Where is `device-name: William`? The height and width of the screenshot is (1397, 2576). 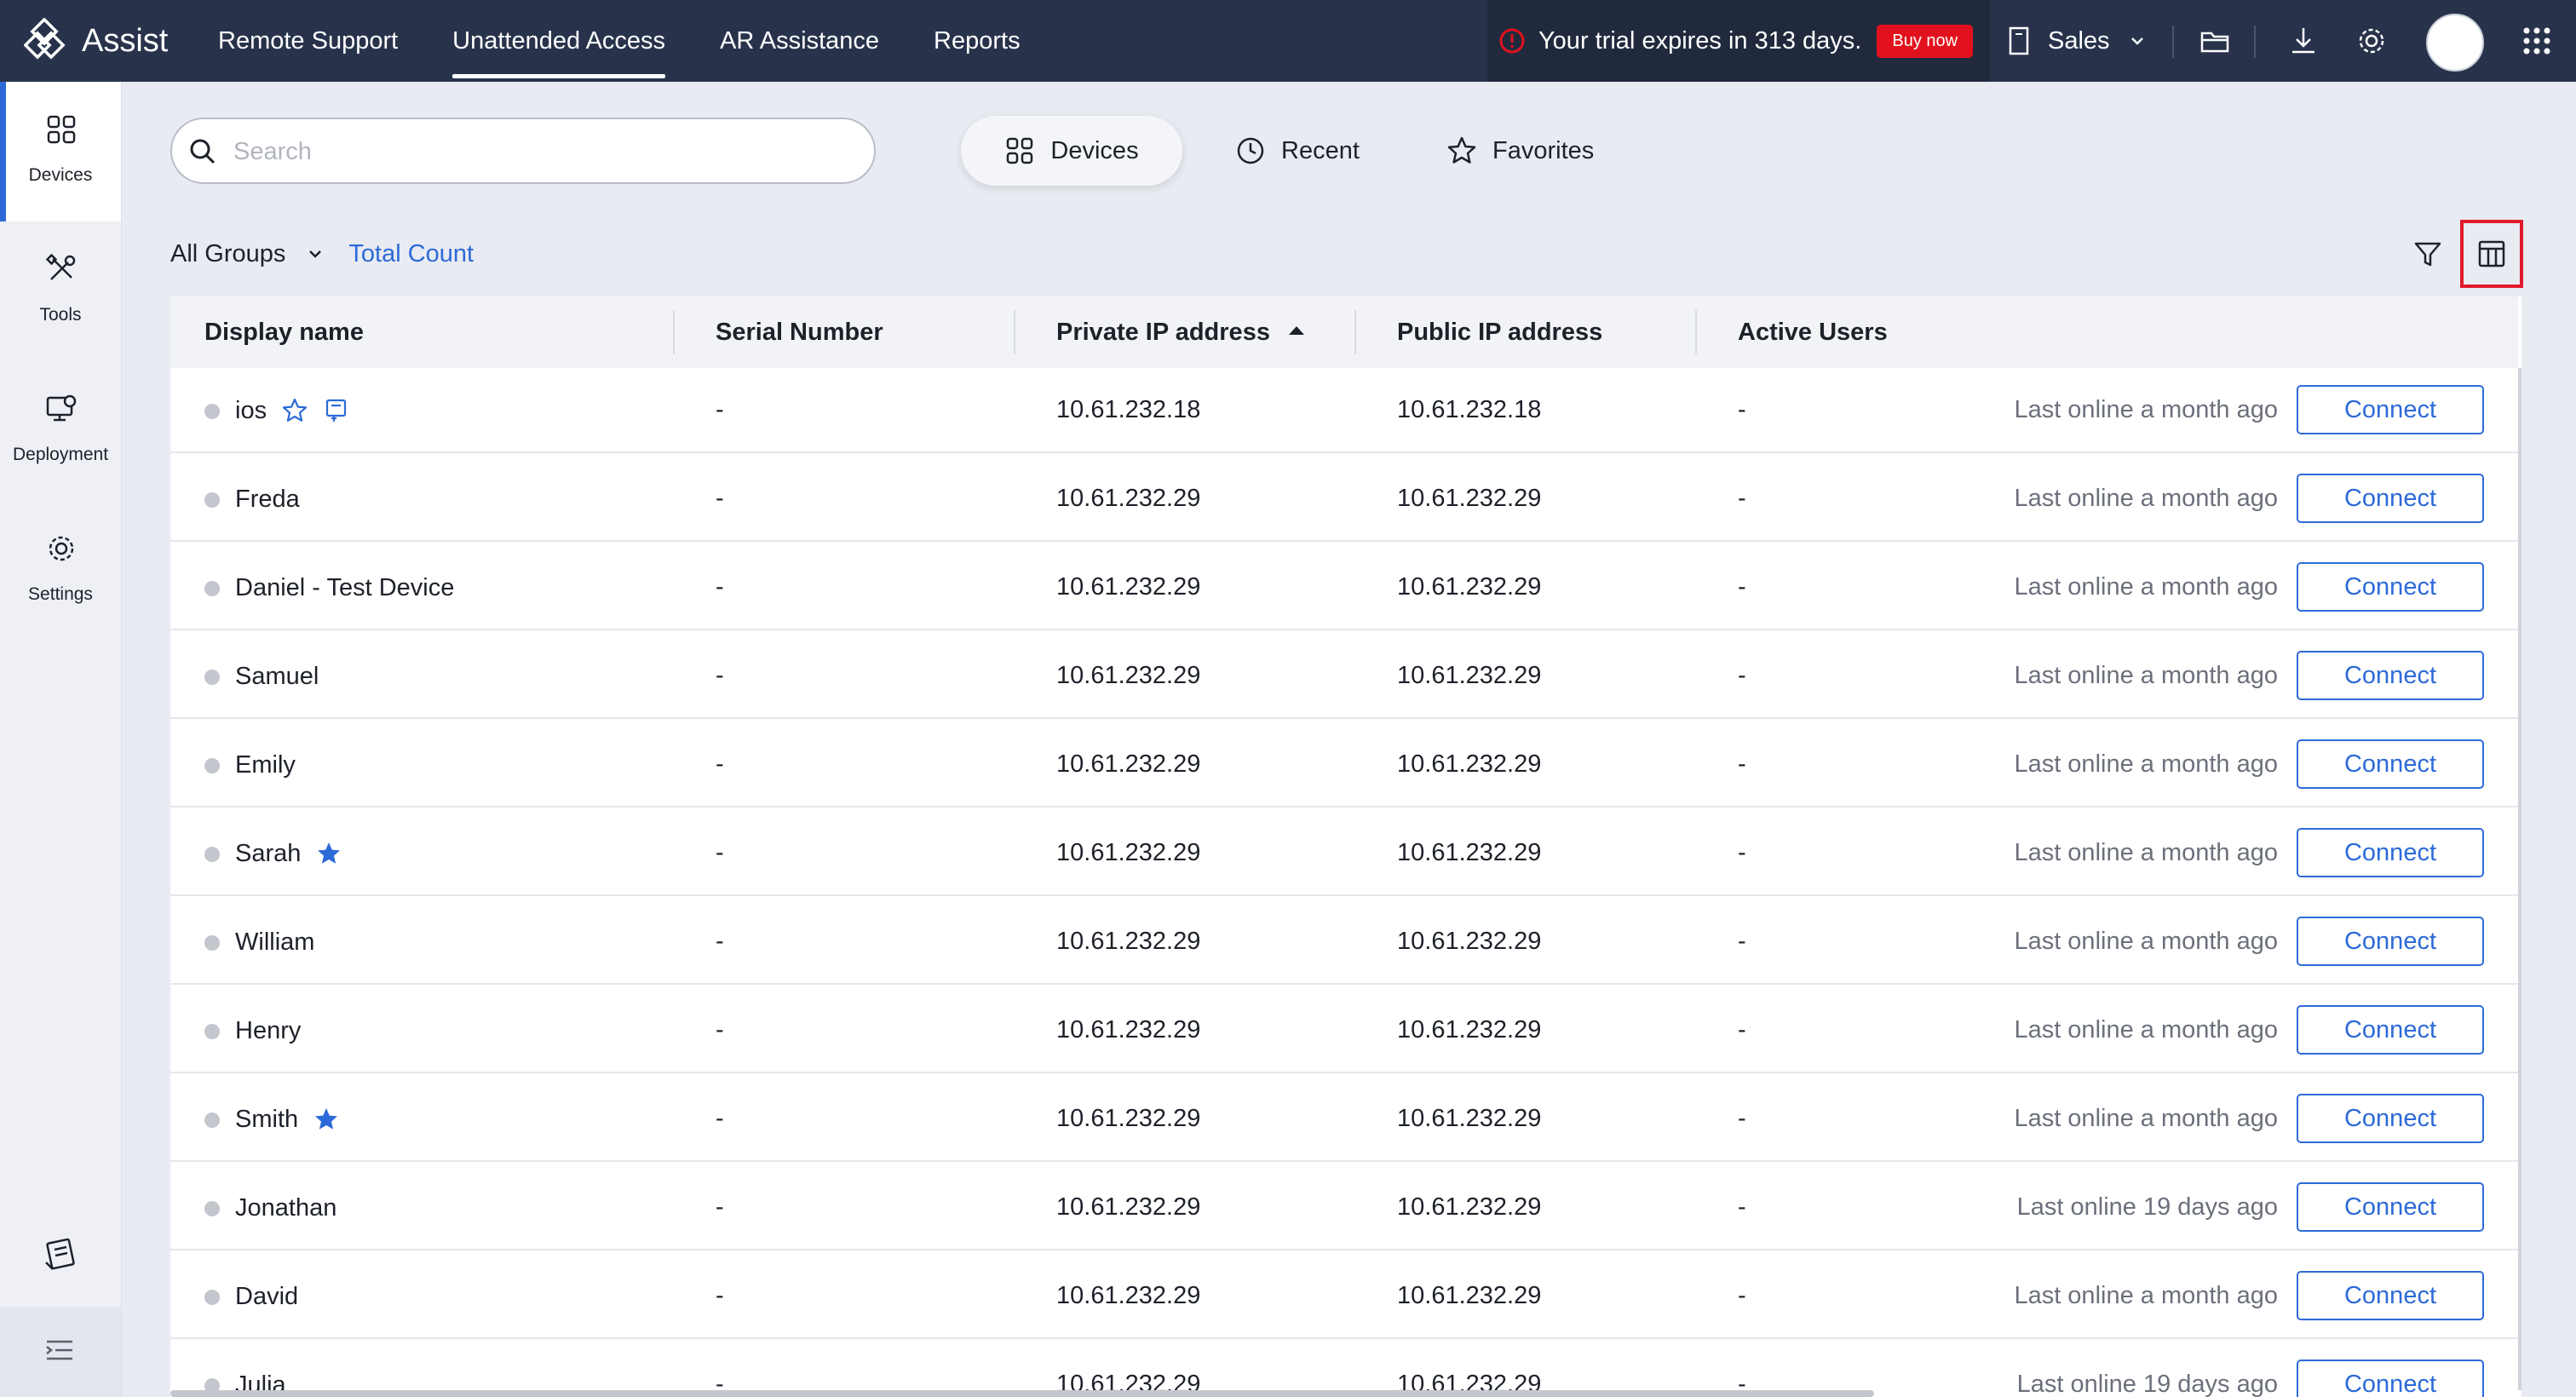
device-name: William is located at coordinates (275, 942).